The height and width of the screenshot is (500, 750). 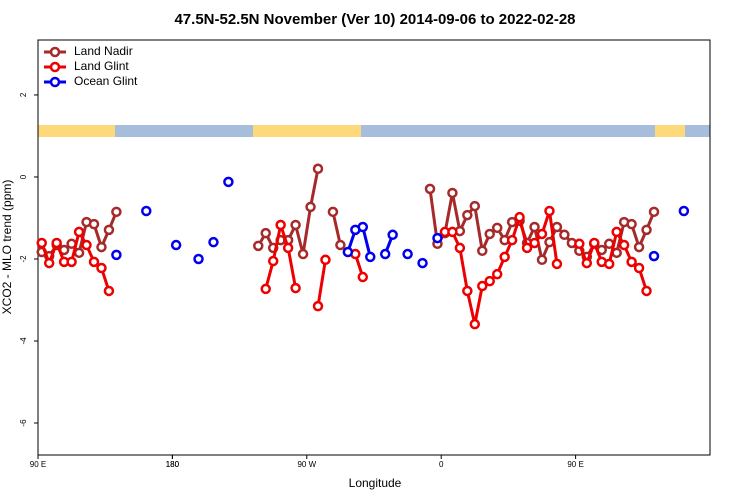 I want to click on land-ocean-strip, so click(x=374, y=131).